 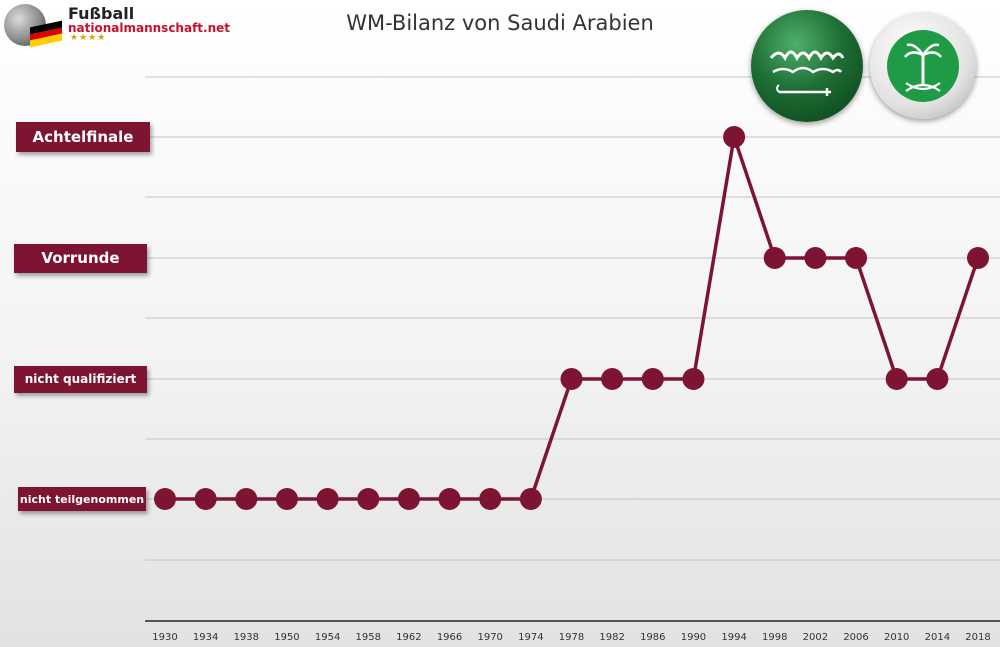 I want to click on saudi-flag-emblem, so click(x=807, y=66).